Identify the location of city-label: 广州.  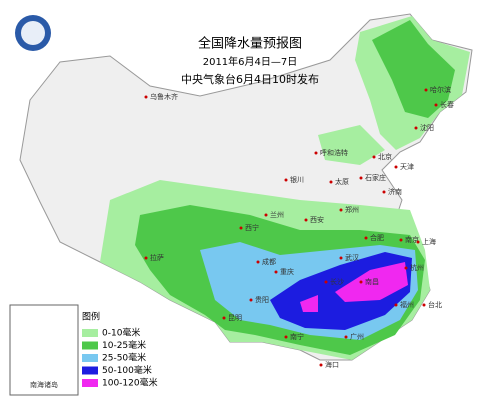
(357, 336).